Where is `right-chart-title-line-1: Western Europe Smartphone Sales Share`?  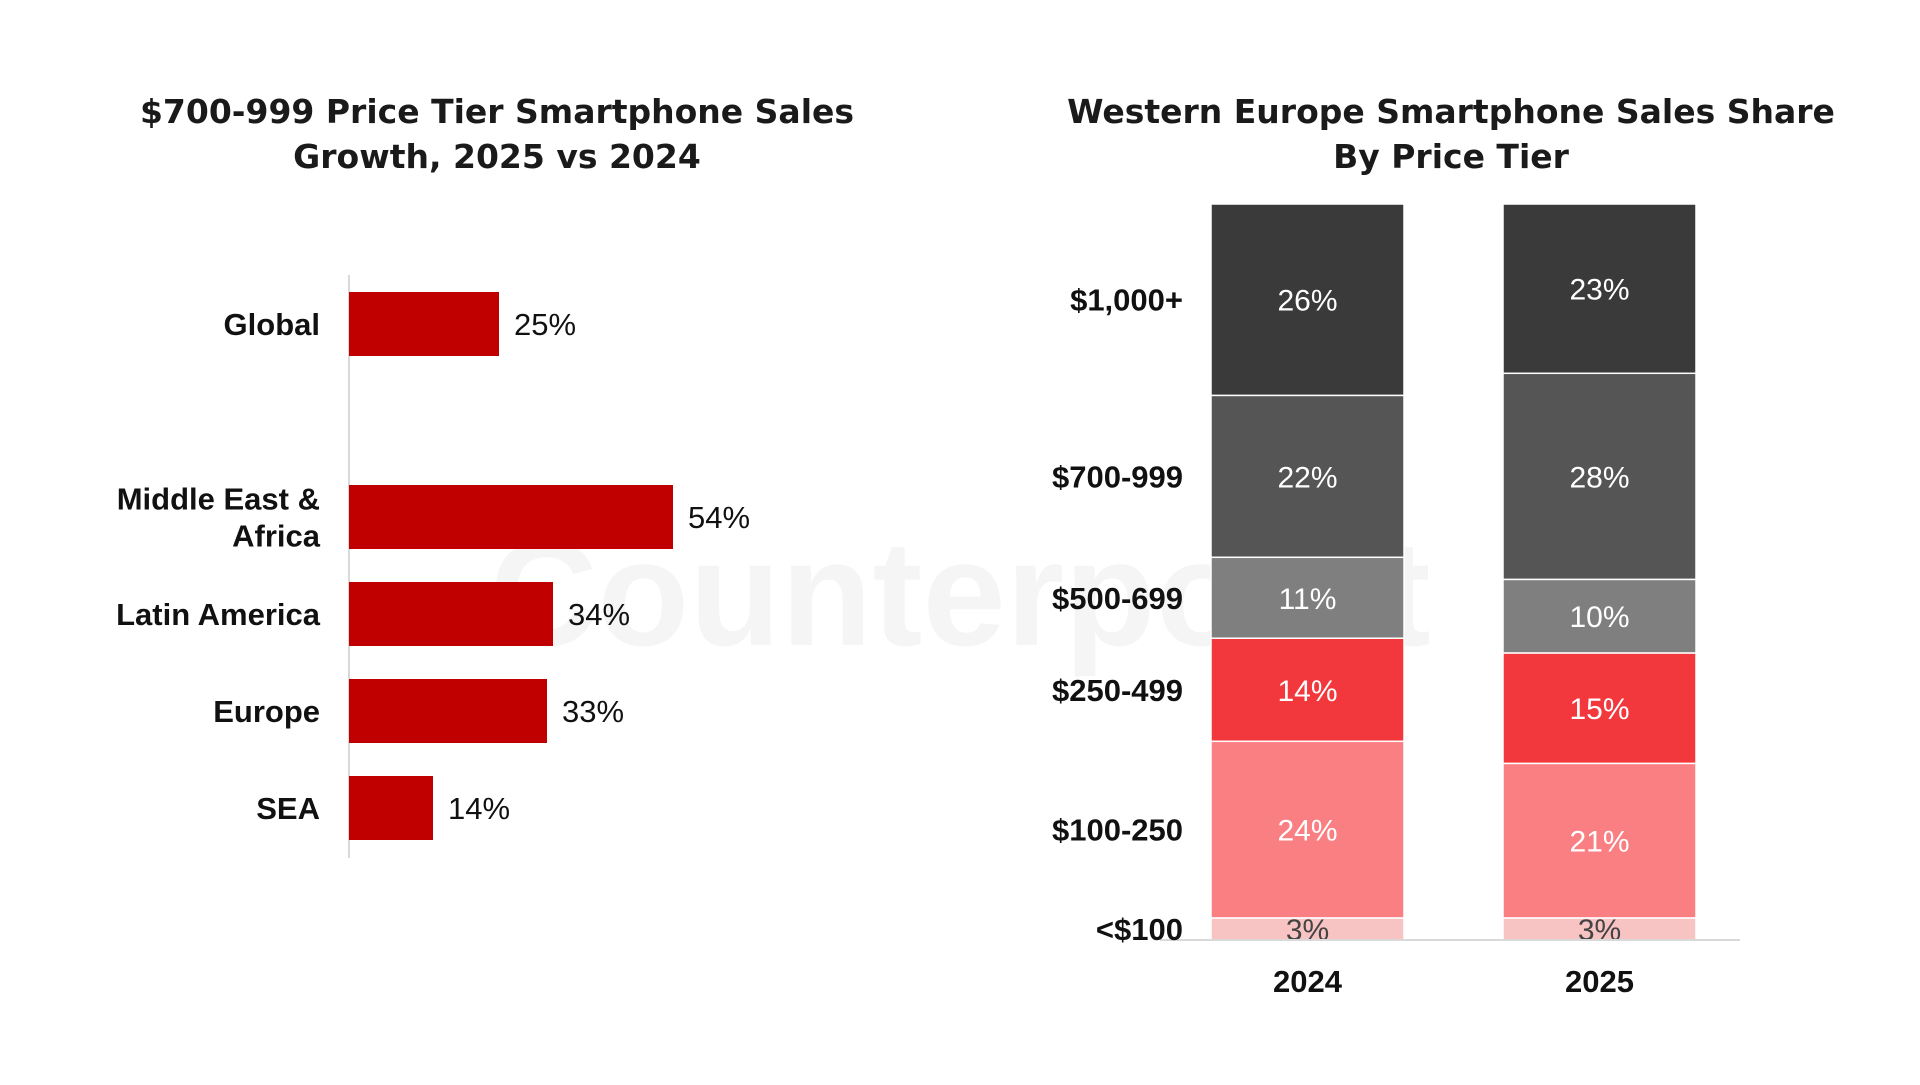 right-chart-title-line-1: Western Europe Smartphone Sales Share is located at coordinates (1451, 111).